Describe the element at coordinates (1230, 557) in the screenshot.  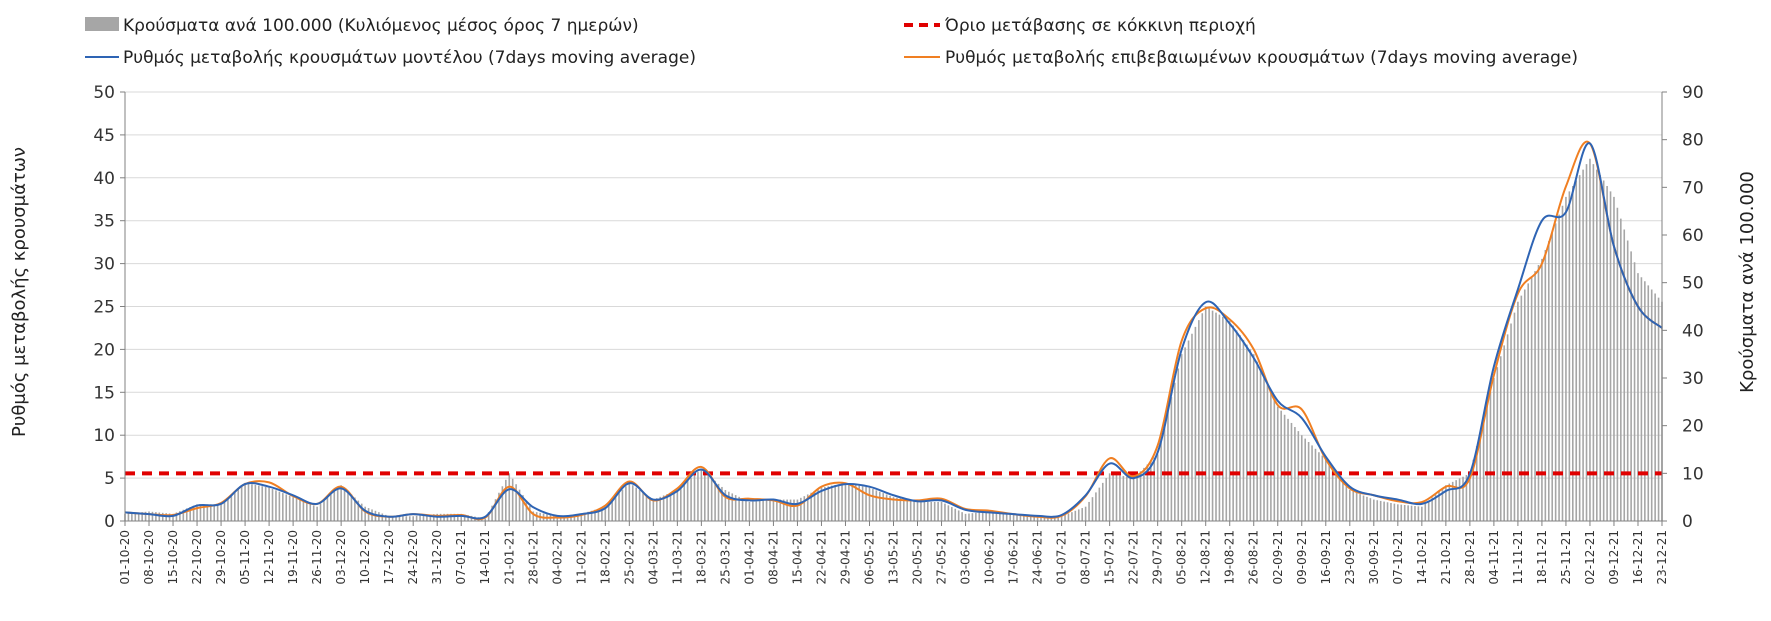
I see `x-tick-label: 19-08-21` at that location.